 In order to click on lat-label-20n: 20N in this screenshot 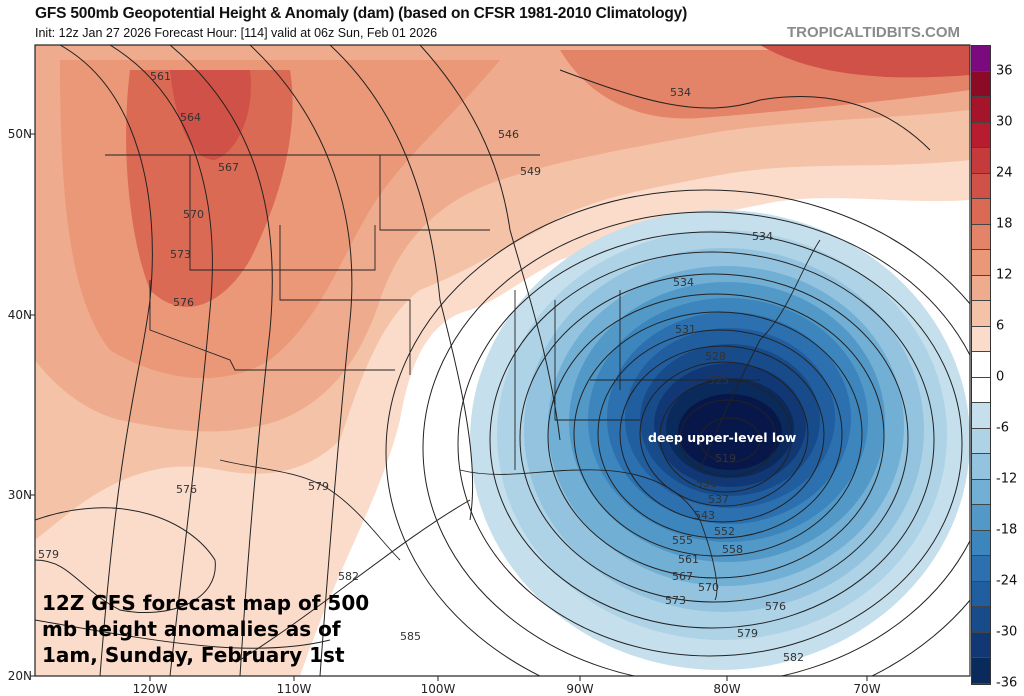, I will do `click(19, 676)`.